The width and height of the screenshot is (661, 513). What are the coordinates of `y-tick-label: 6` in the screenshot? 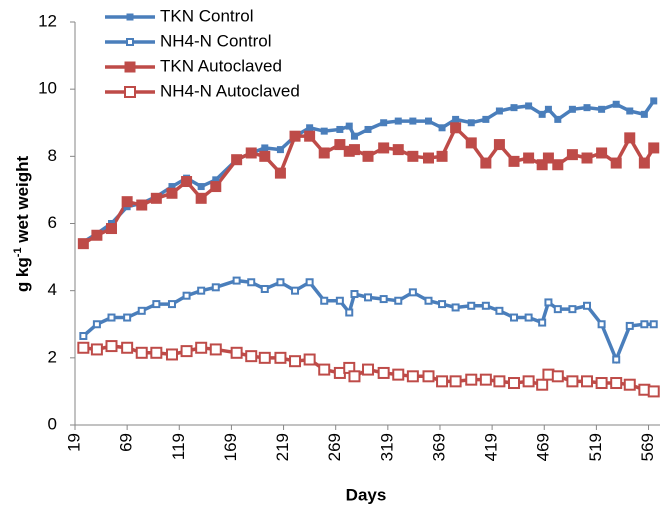 It's located at (52, 222).